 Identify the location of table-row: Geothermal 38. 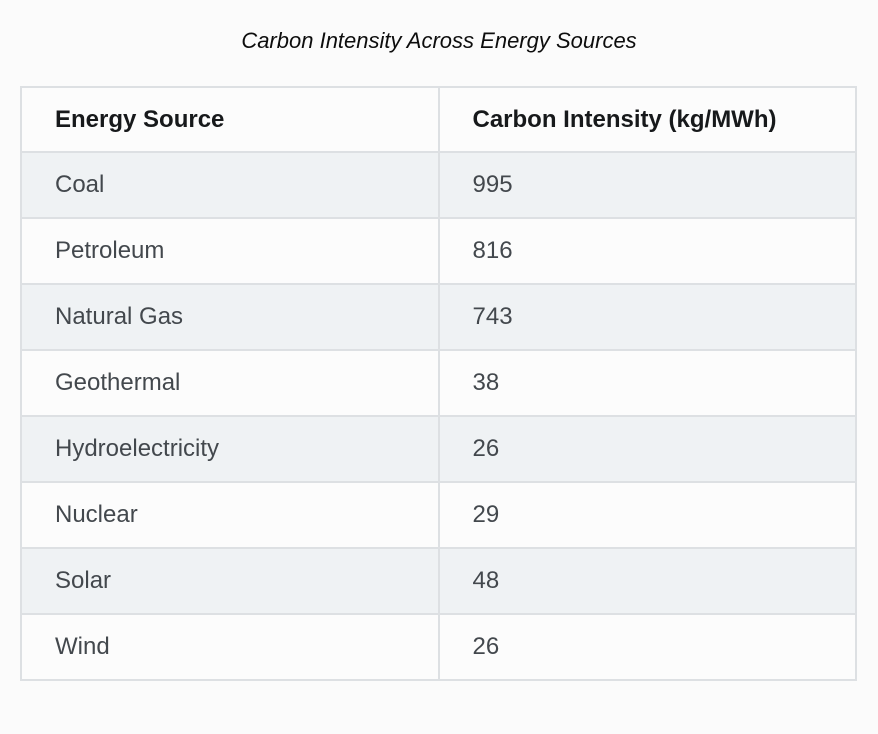
(438, 383).